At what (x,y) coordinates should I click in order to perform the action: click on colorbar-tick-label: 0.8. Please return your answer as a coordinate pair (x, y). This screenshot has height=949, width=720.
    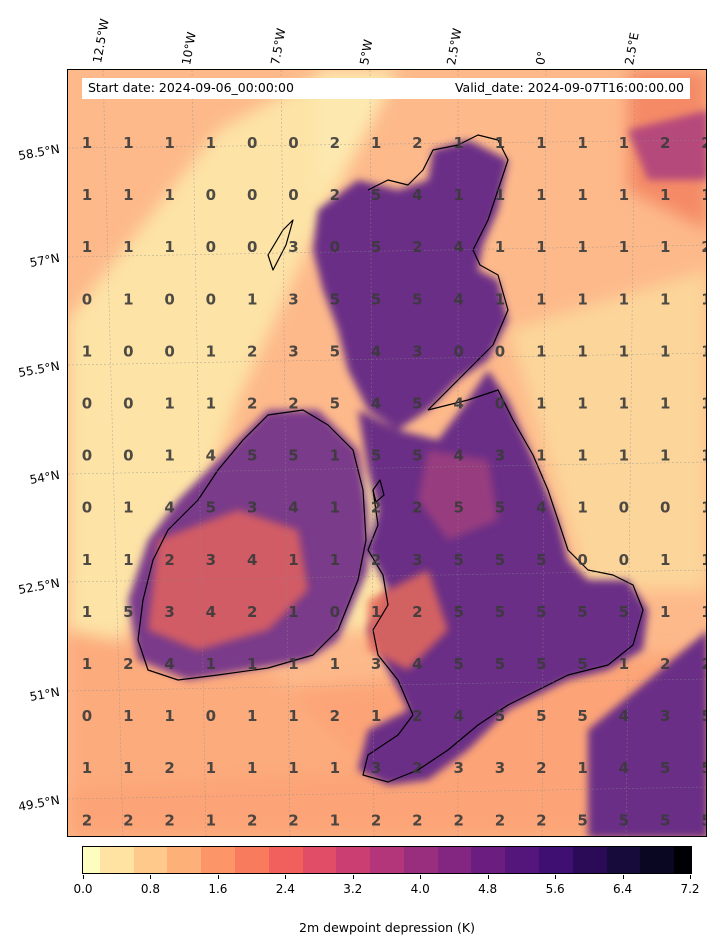
    Looking at the image, I should click on (150, 889).